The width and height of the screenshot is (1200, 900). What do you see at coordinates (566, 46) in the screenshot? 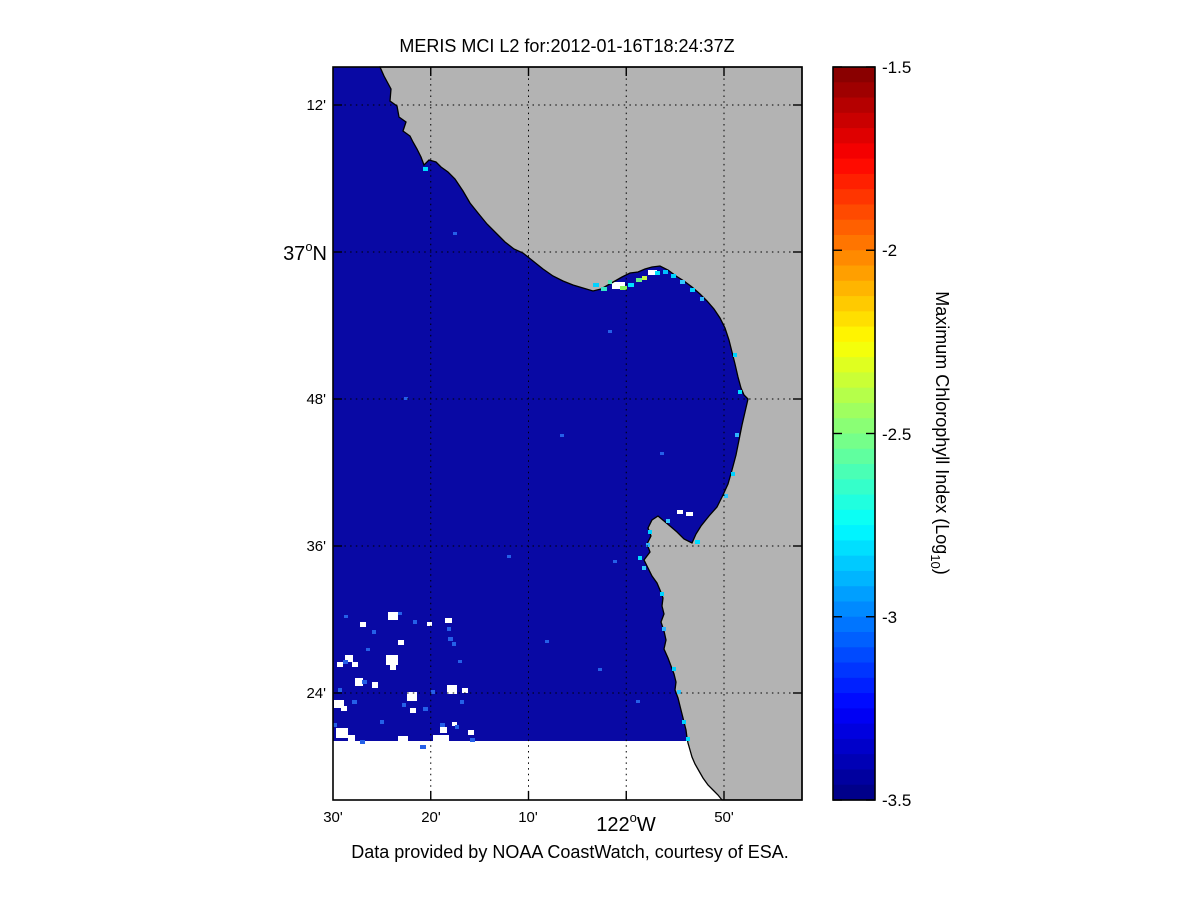
I see `plot-title: MERIS MCI L2 for:2012-01-16T18:24:37Z` at bounding box center [566, 46].